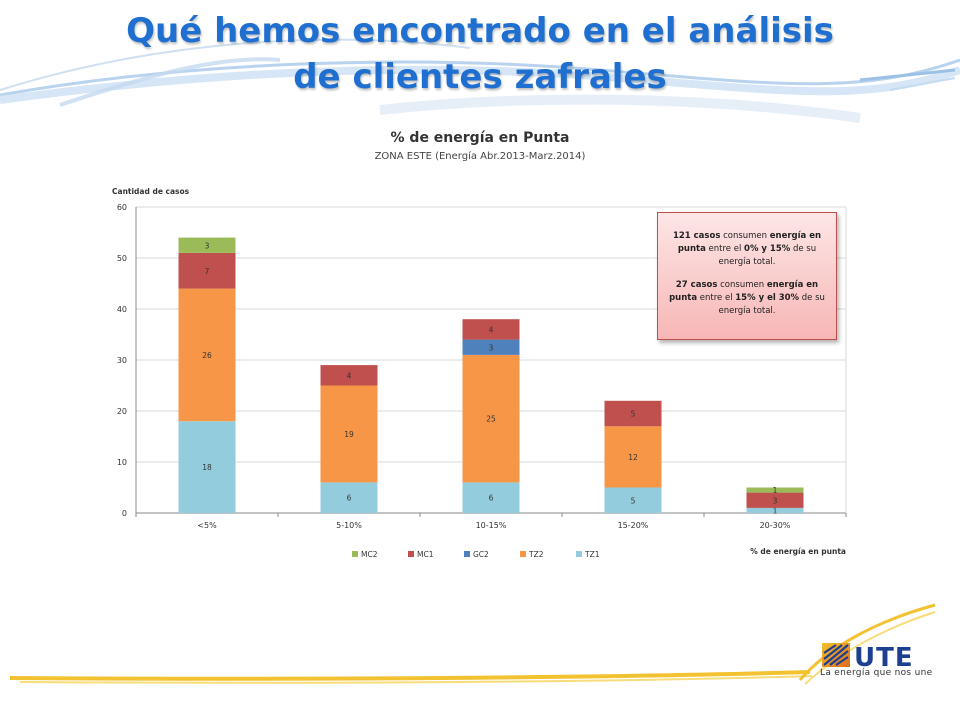 The width and height of the screenshot is (960, 720). I want to click on legend-label: TZ1, so click(592, 554).